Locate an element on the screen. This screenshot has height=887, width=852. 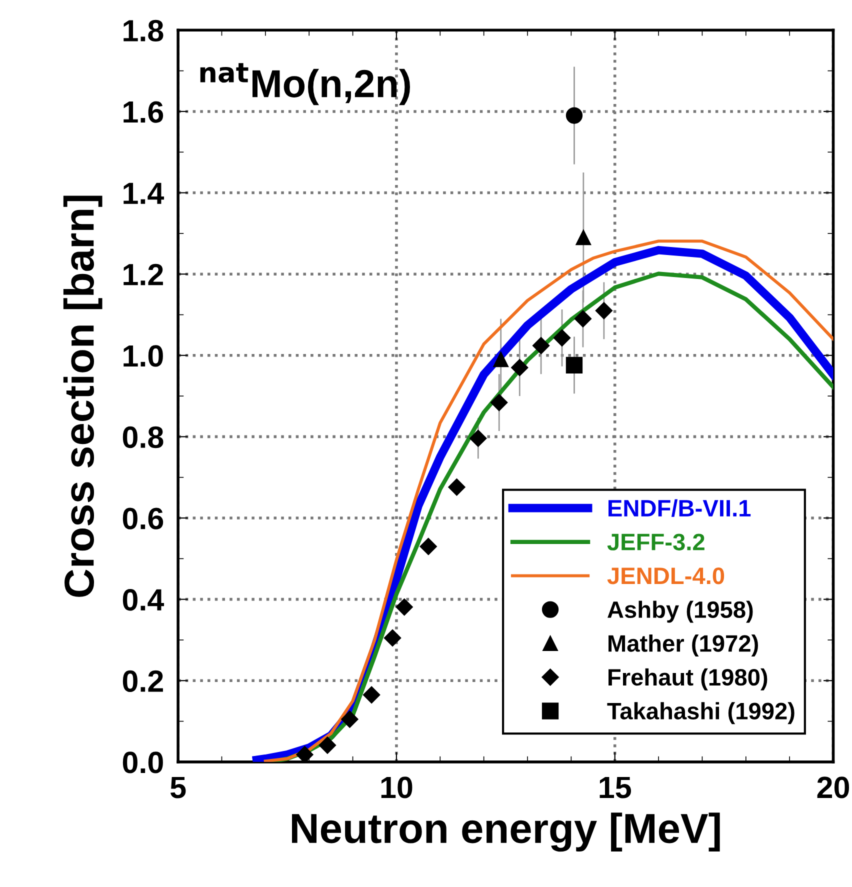
y-tick-label: 0.2 is located at coordinates (142, 681).